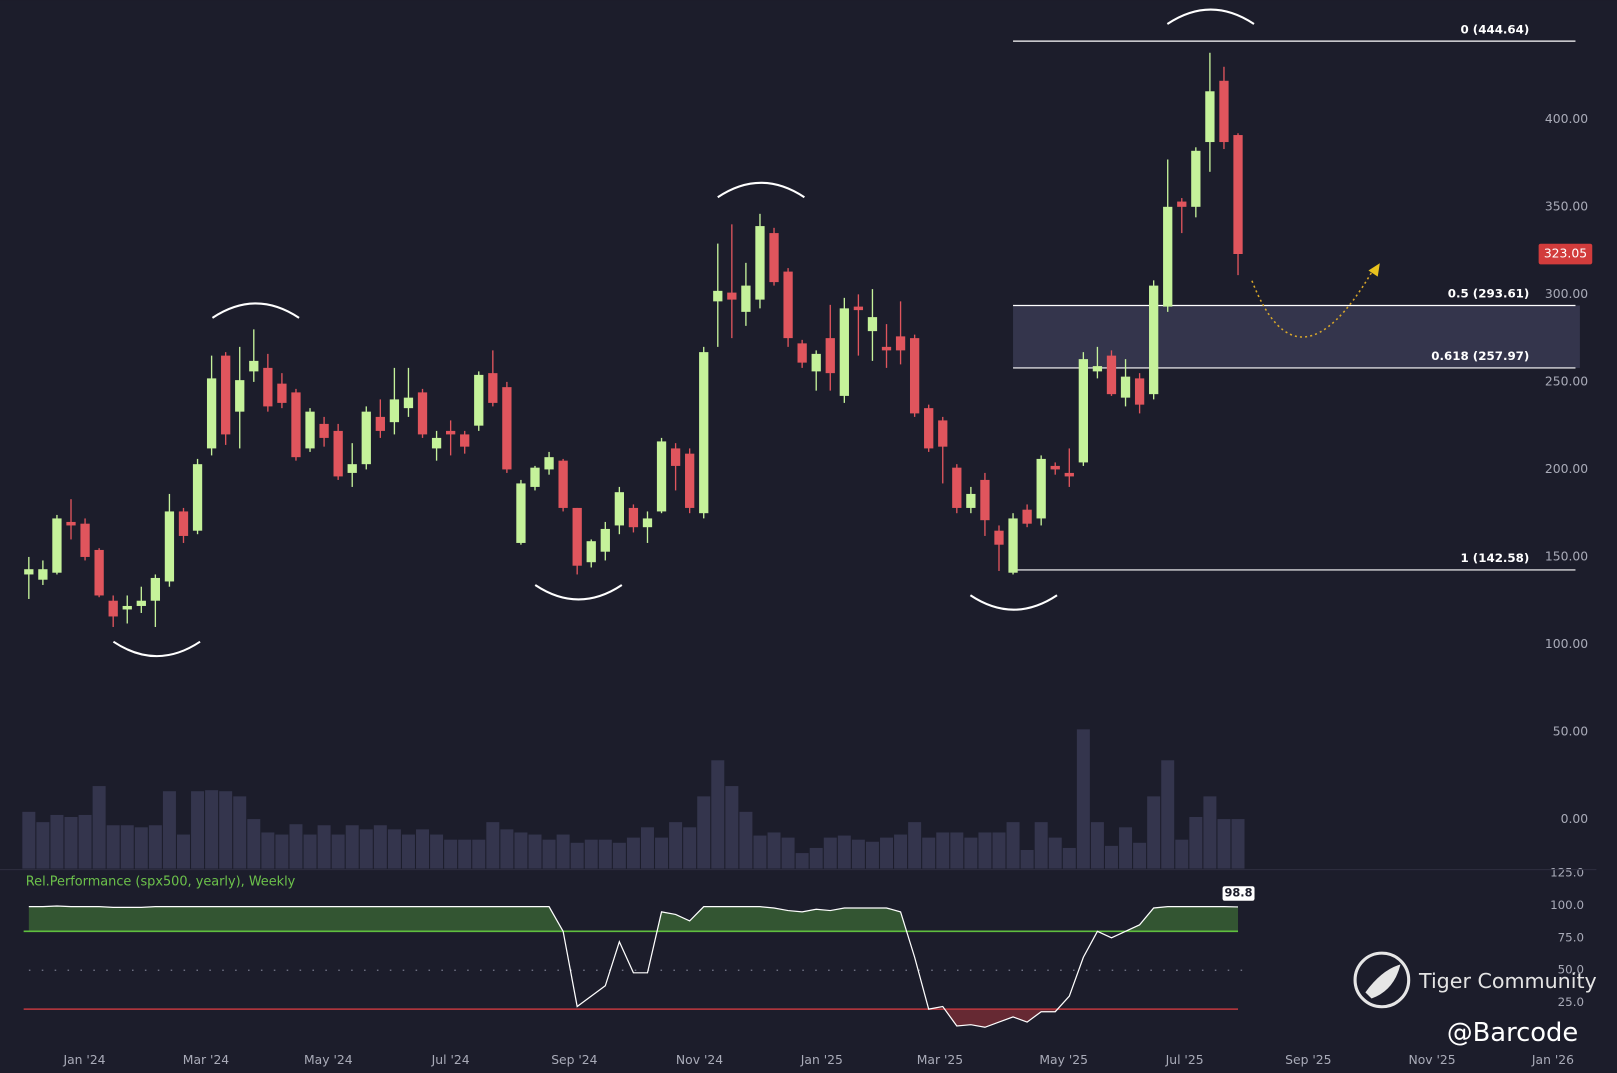 The image size is (1617, 1073). Describe the element at coordinates (1489, 294) in the screenshot. I see `fib-label: 0.5 (293.61)` at that location.